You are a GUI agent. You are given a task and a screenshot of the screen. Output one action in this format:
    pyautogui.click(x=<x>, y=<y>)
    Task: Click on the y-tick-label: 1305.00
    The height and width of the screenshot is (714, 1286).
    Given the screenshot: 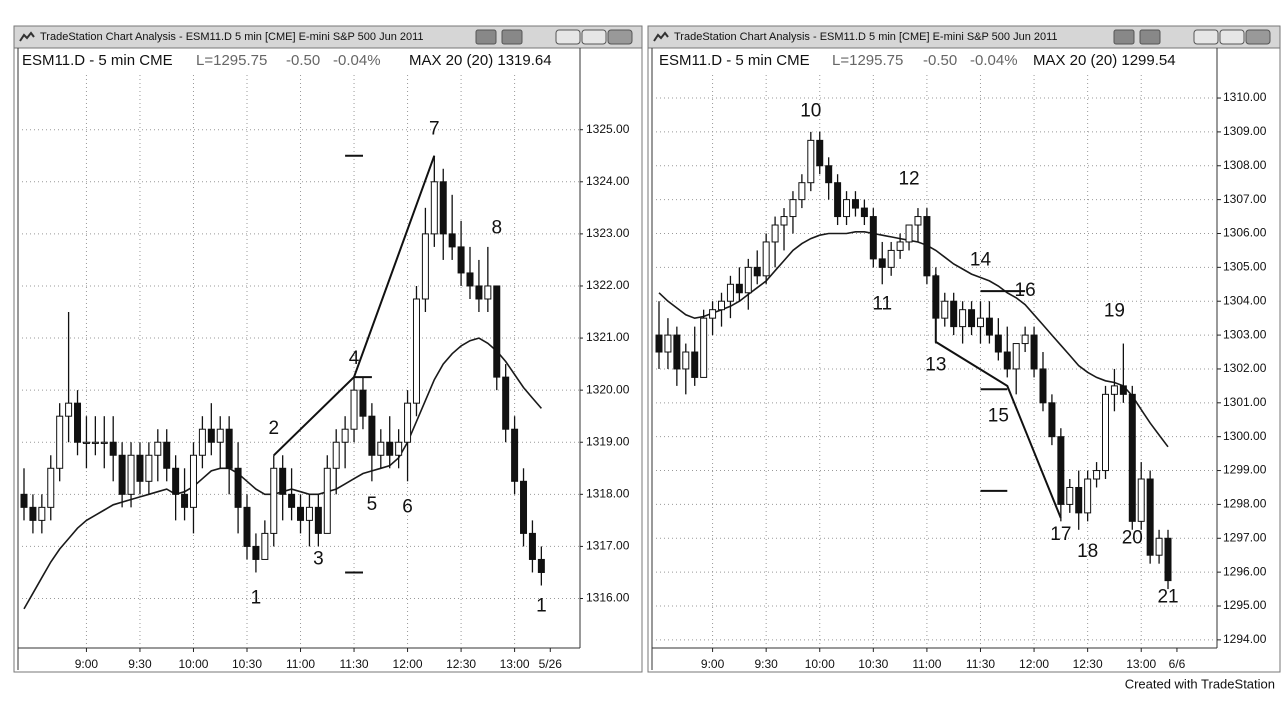 What is the action you would take?
    pyautogui.click(x=1245, y=267)
    